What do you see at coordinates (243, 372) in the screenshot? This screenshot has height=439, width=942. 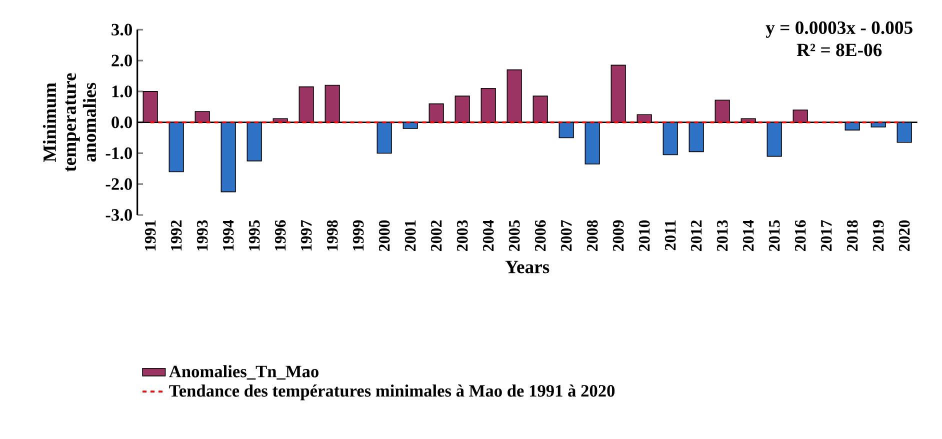 I see `legend-label: Anomalies_Tn_Mao` at bounding box center [243, 372].